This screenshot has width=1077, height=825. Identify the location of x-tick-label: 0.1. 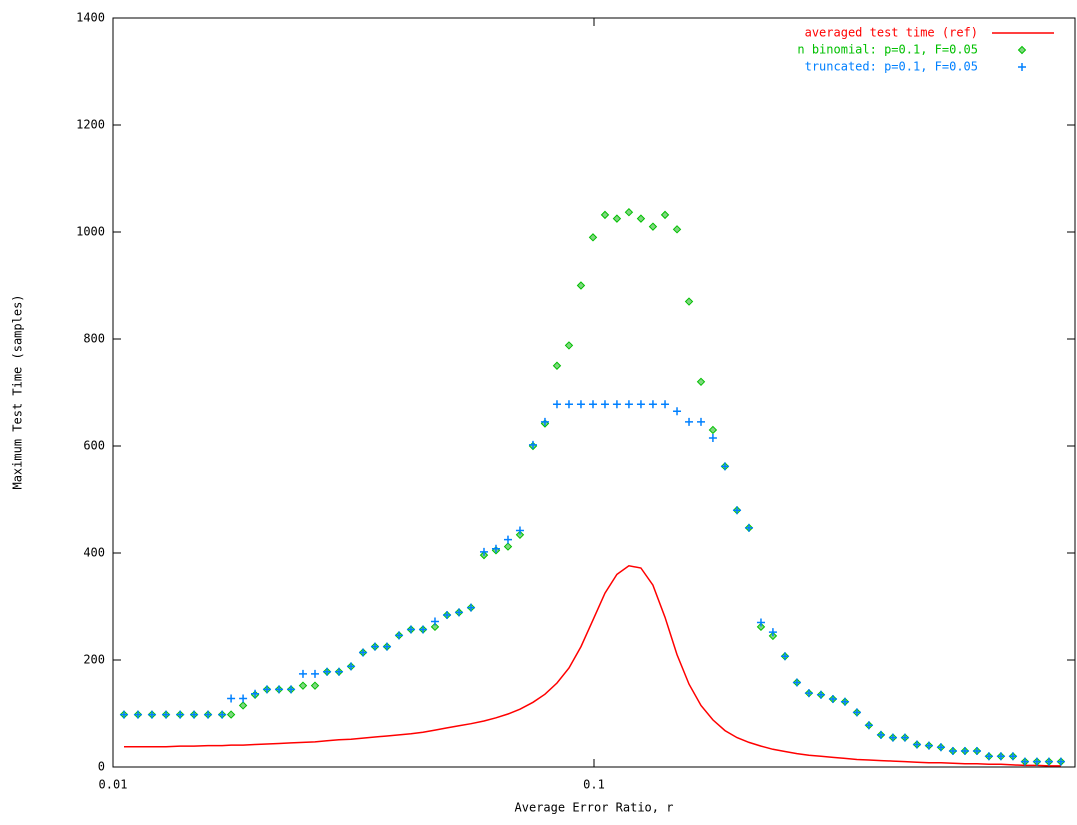
(594, 785).